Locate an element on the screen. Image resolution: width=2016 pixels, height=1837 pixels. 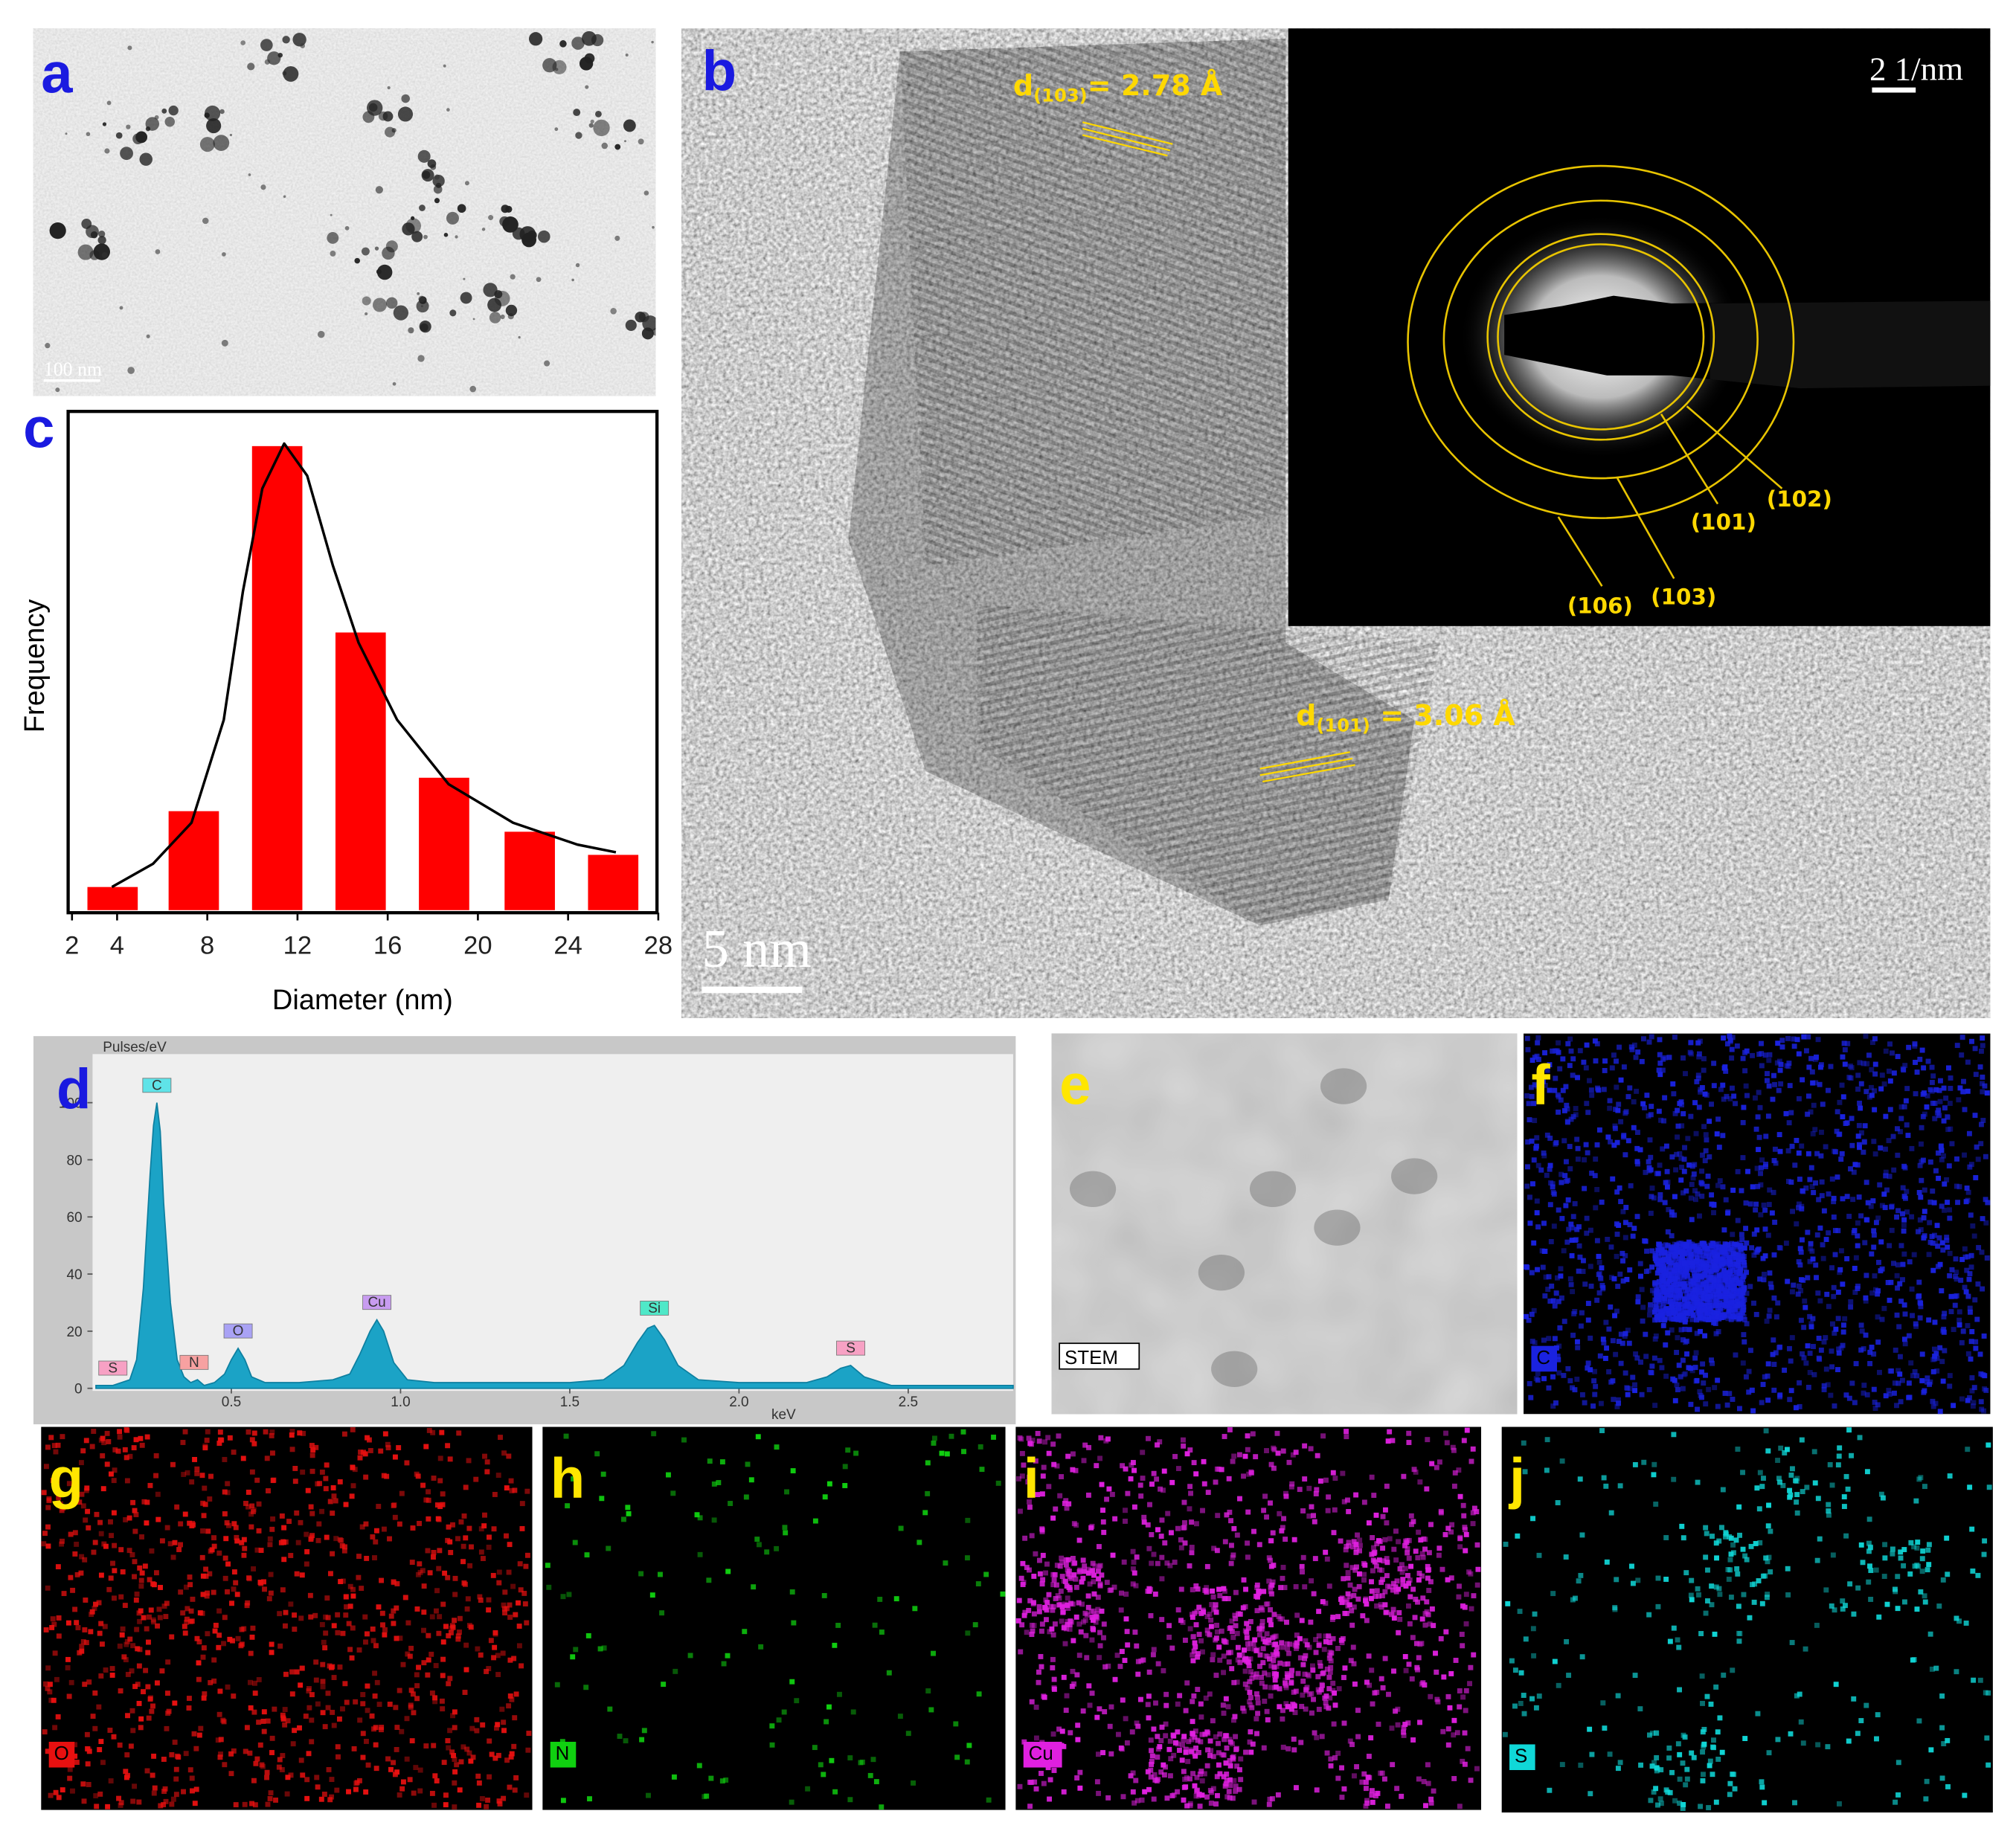
x-tick-label: 4 is located at coordinates (117, 946).